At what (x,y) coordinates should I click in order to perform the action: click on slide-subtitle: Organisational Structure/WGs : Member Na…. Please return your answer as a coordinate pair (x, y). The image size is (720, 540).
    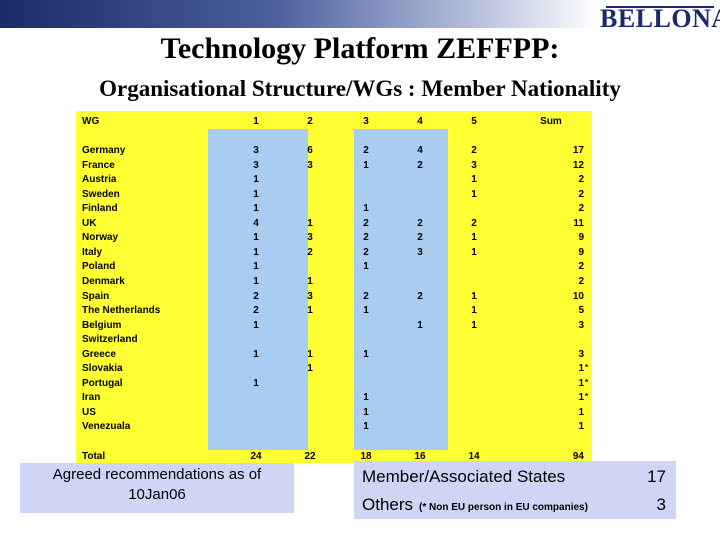
    Looking at the image, I should click on (360, 88).